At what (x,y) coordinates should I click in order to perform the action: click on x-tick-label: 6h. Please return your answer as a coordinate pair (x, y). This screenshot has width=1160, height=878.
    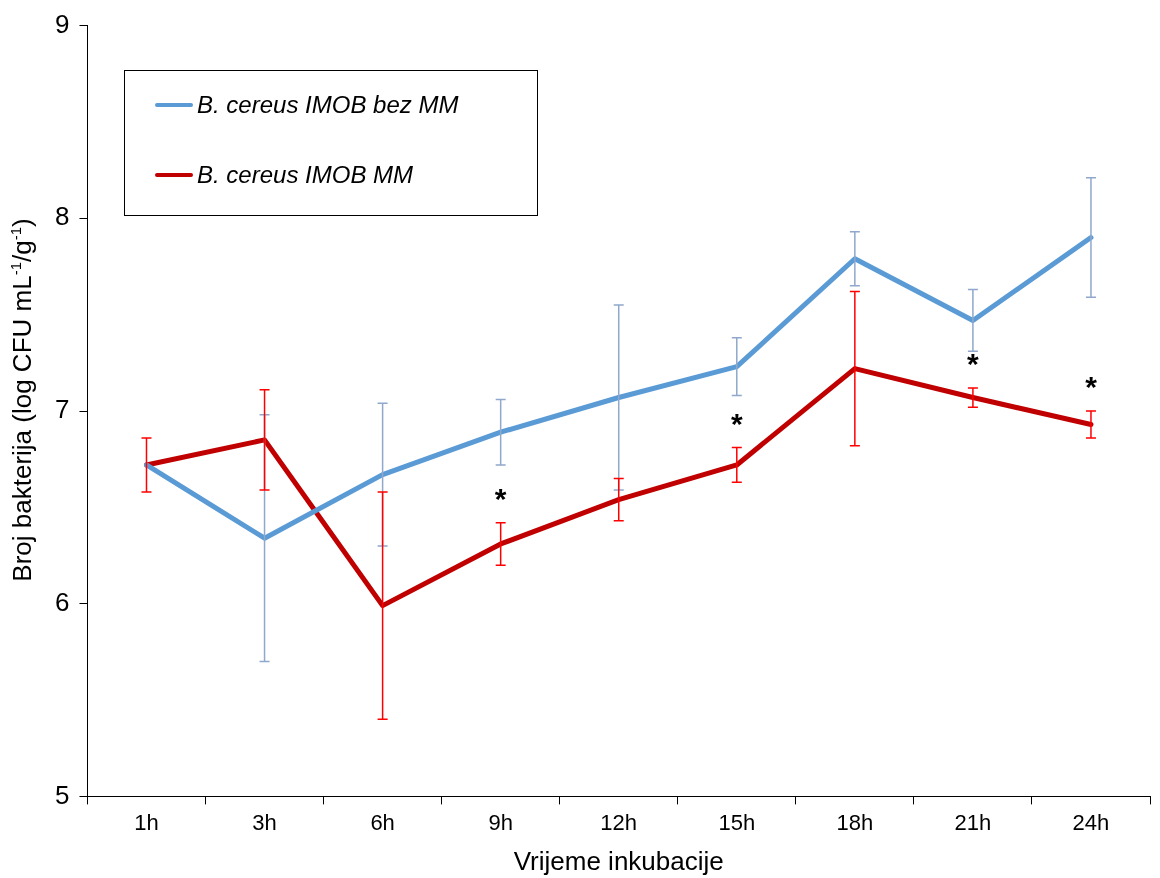
    Looking at the image, I should click on (382, 822).